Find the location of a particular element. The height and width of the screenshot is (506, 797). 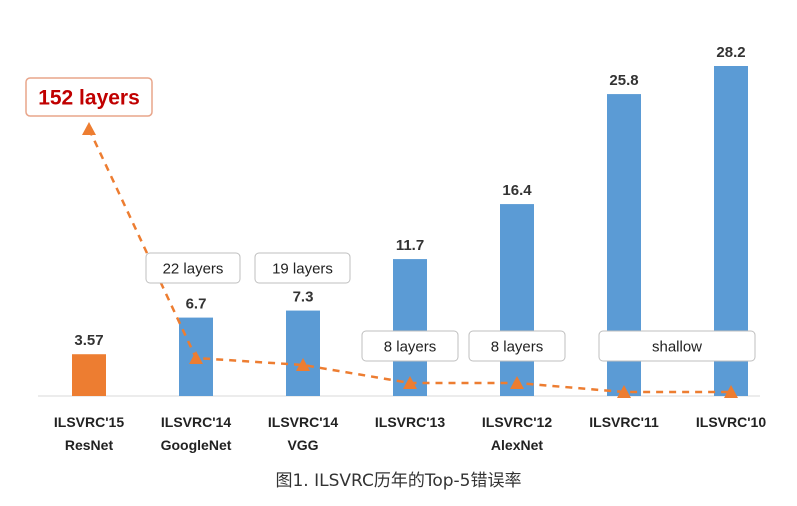

x-tick-label: ILSVRC'12 is located at coordinates (517, 422).